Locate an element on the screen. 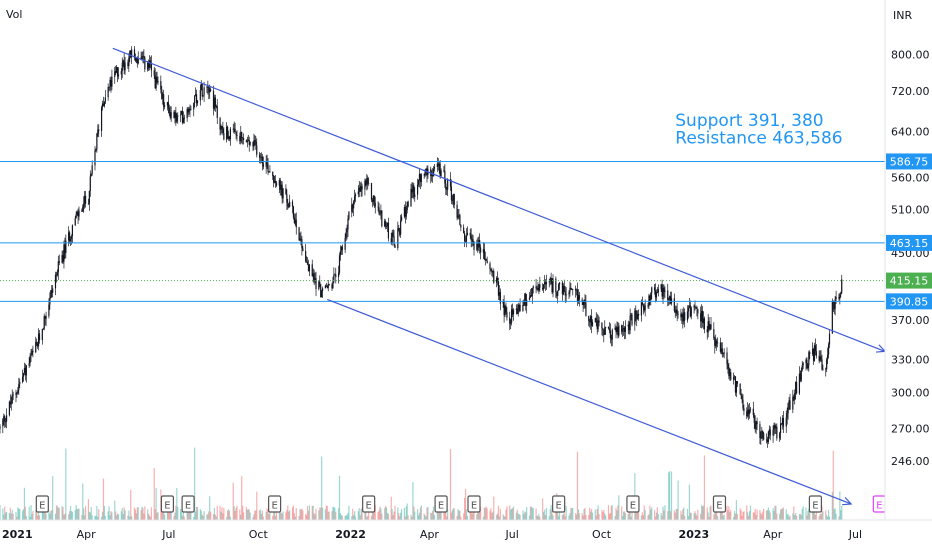  volume-indicator-label: Vol is located at coordinates (14, 14).